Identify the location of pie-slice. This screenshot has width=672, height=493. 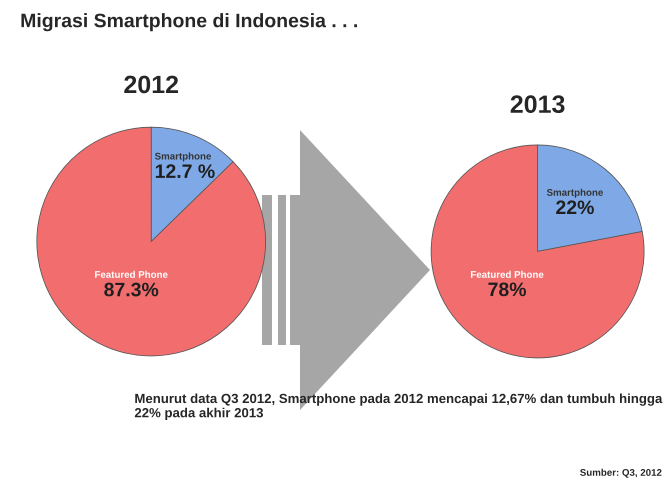
(537, 251).